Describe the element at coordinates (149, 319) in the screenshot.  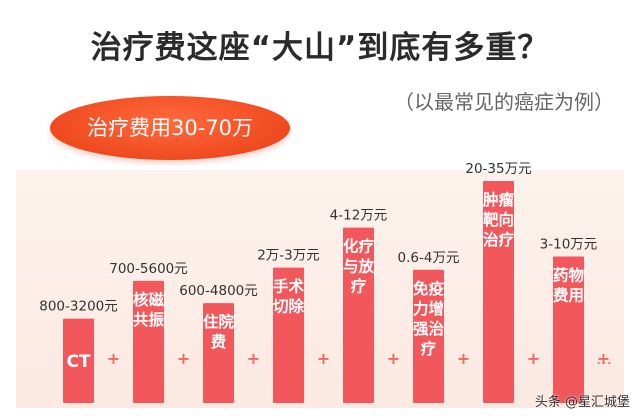
I see `bar-category-label: 共振` at that location.